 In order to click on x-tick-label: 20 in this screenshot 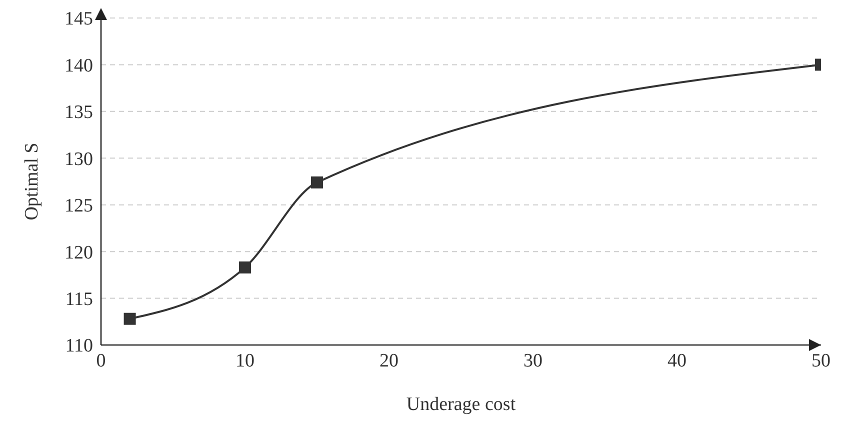, I will do `click(389, 361)`.